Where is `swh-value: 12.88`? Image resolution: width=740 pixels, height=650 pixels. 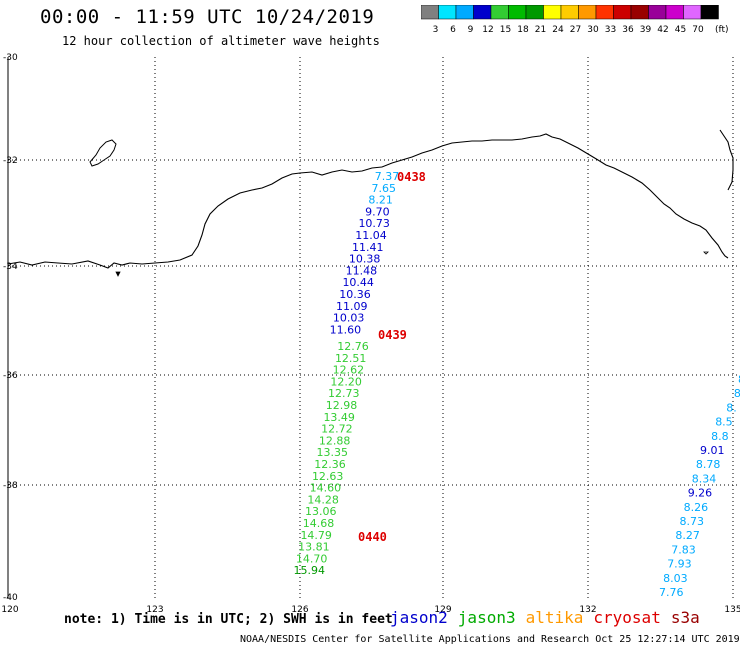
swh-value: 12.88 is located at coordinates (335, 440).